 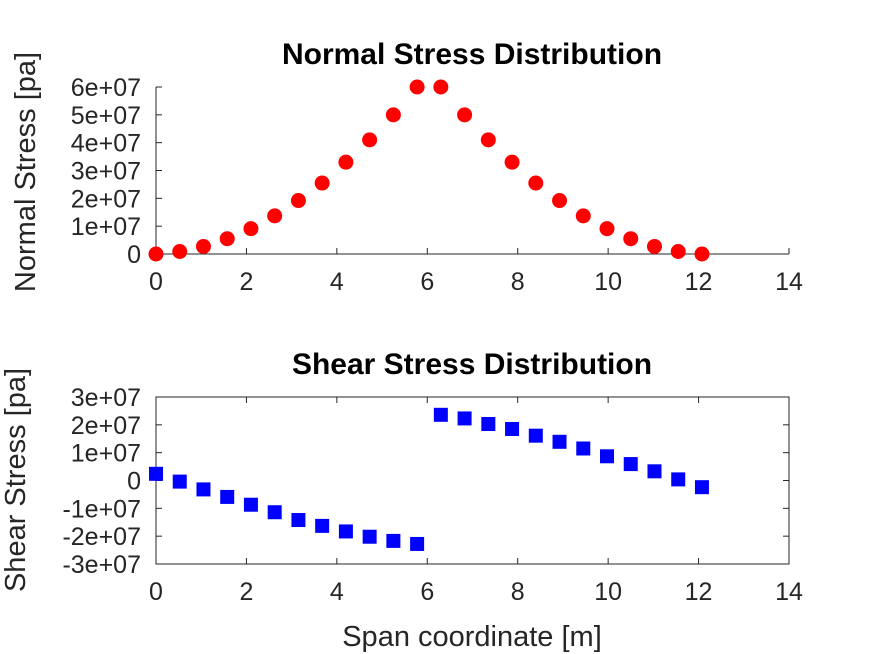 What do you see at coordinates (106, 144) in the screenshot?
I see `y-tick-label: 4e+07` at bounding box center [106, 144].